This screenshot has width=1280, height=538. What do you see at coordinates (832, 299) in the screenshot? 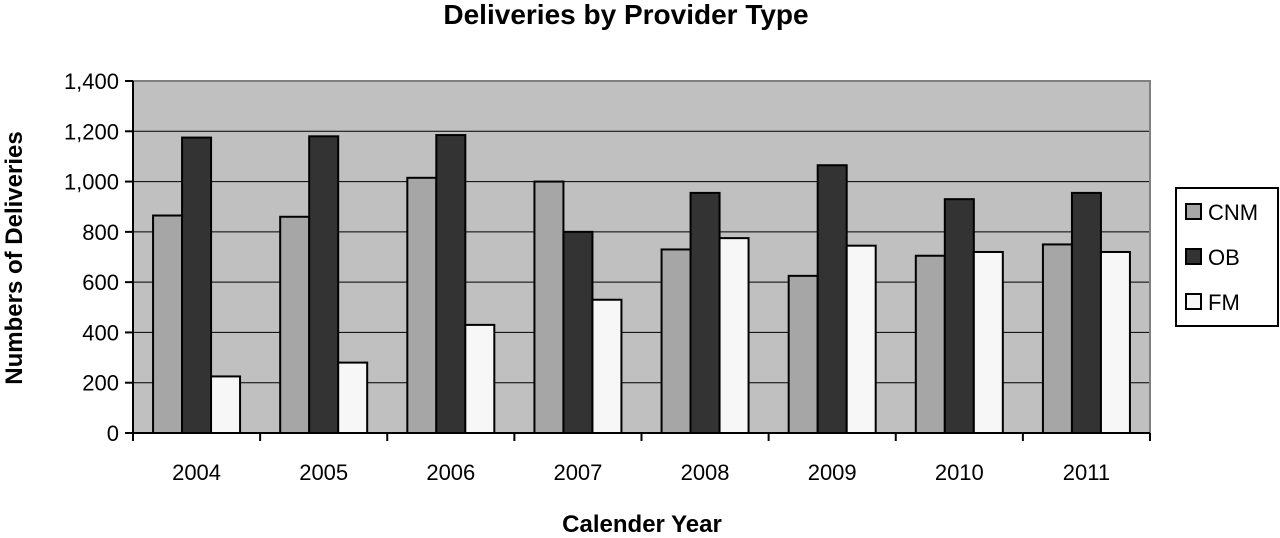
I see `bar-ob-2009` at bounding box center [832, 299].